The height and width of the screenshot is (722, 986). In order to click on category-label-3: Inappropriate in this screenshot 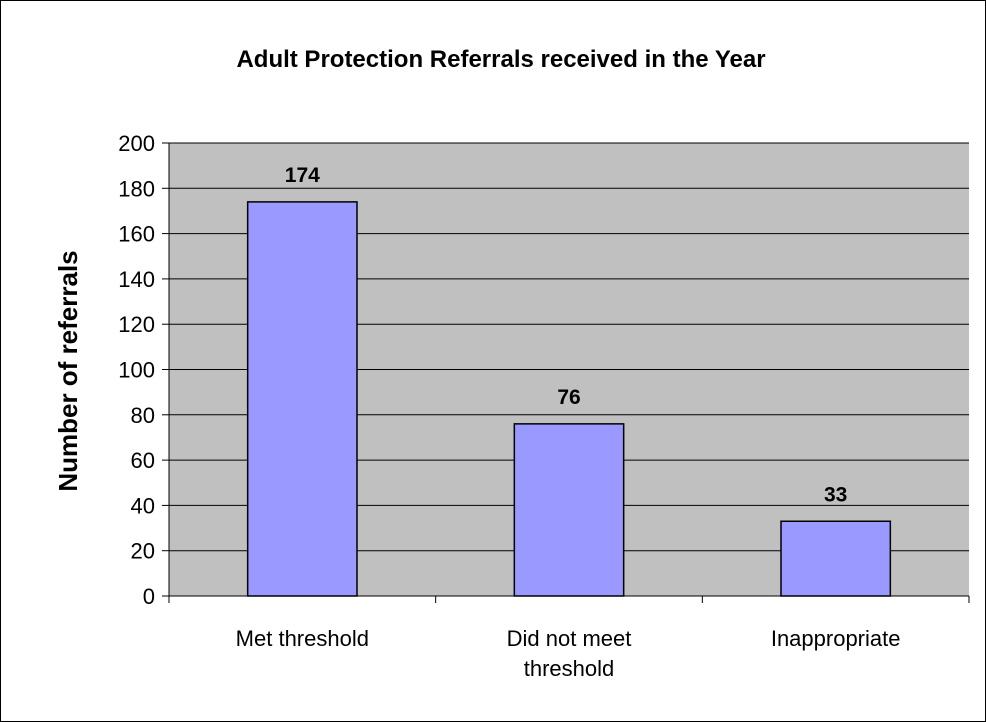, I will do `click(836, 638)`.